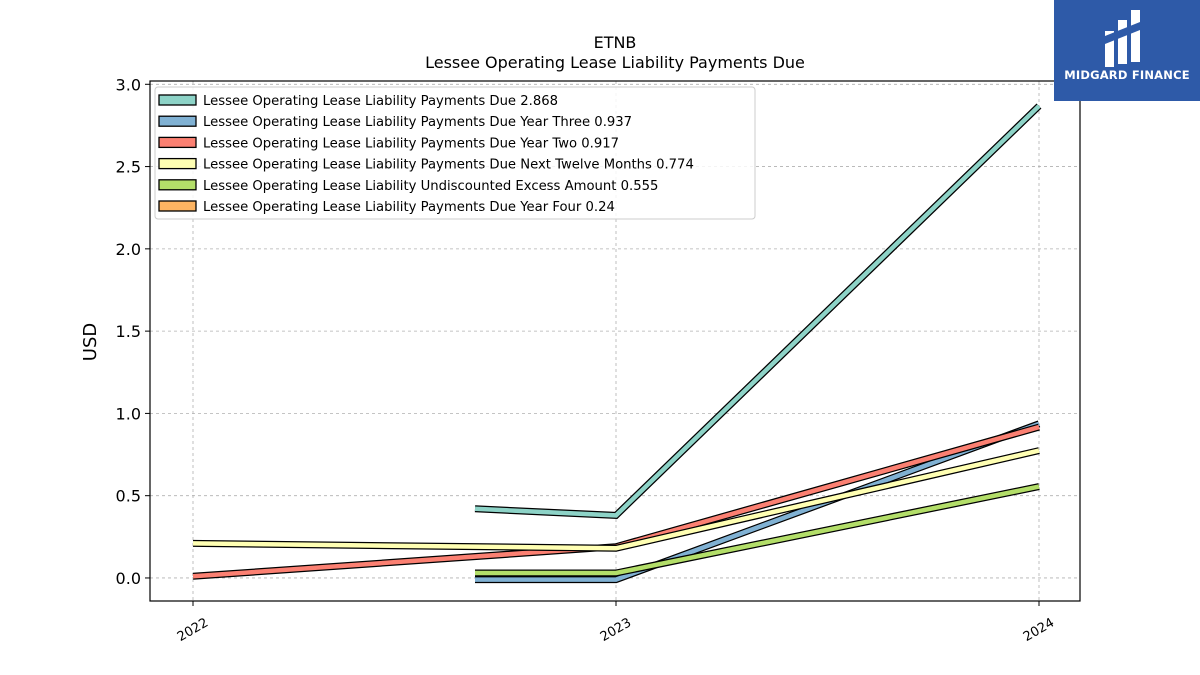  I want to click on brand-logo: MIDGARD FINANCE, so click(1127, 50).